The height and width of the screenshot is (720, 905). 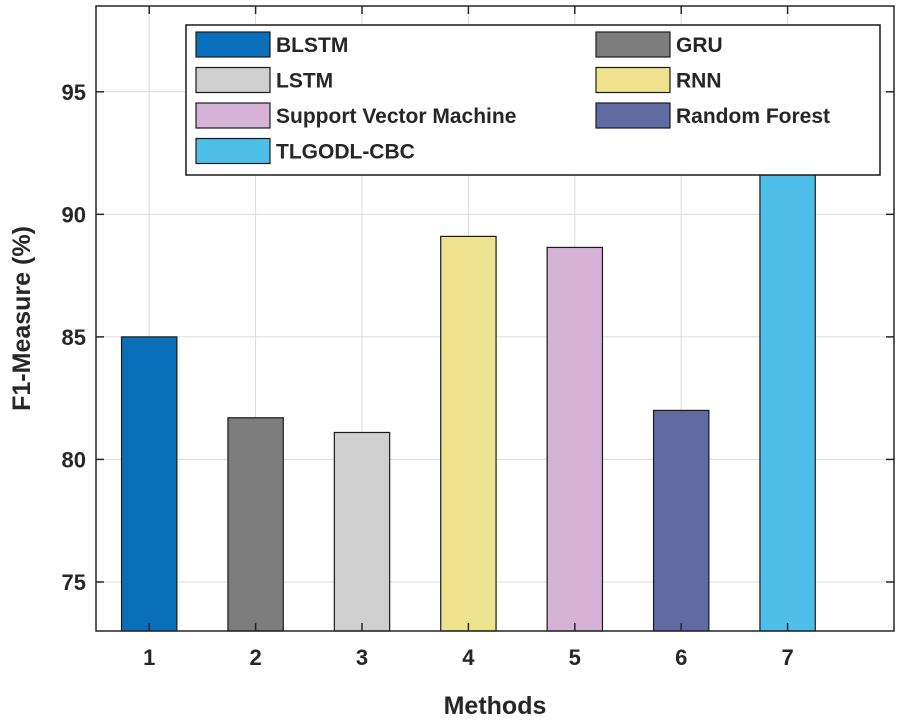 What do you see at coordinates (468, 657) in the screenshot?
I see `x-tick-label: 4` at bounding box center [468, 657].